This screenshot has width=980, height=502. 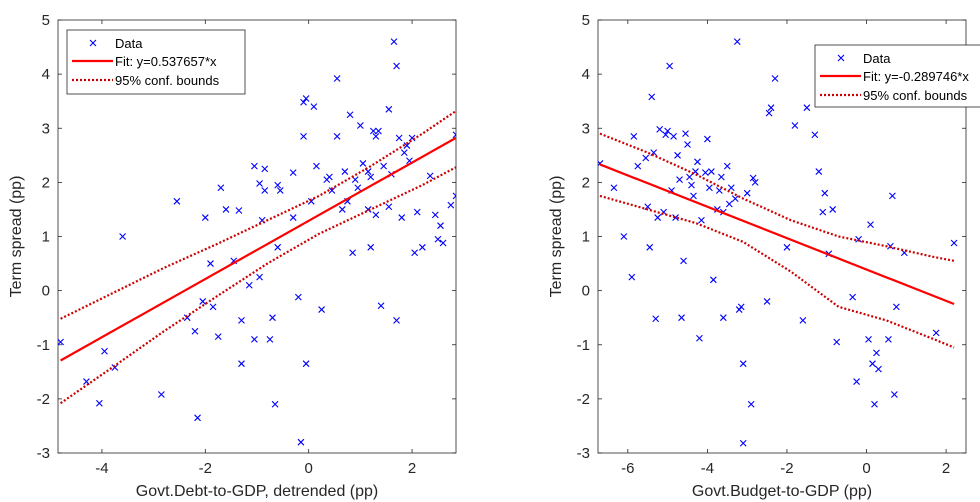 I want to click on y-tick-label: 0, so click(x=586, y=291).